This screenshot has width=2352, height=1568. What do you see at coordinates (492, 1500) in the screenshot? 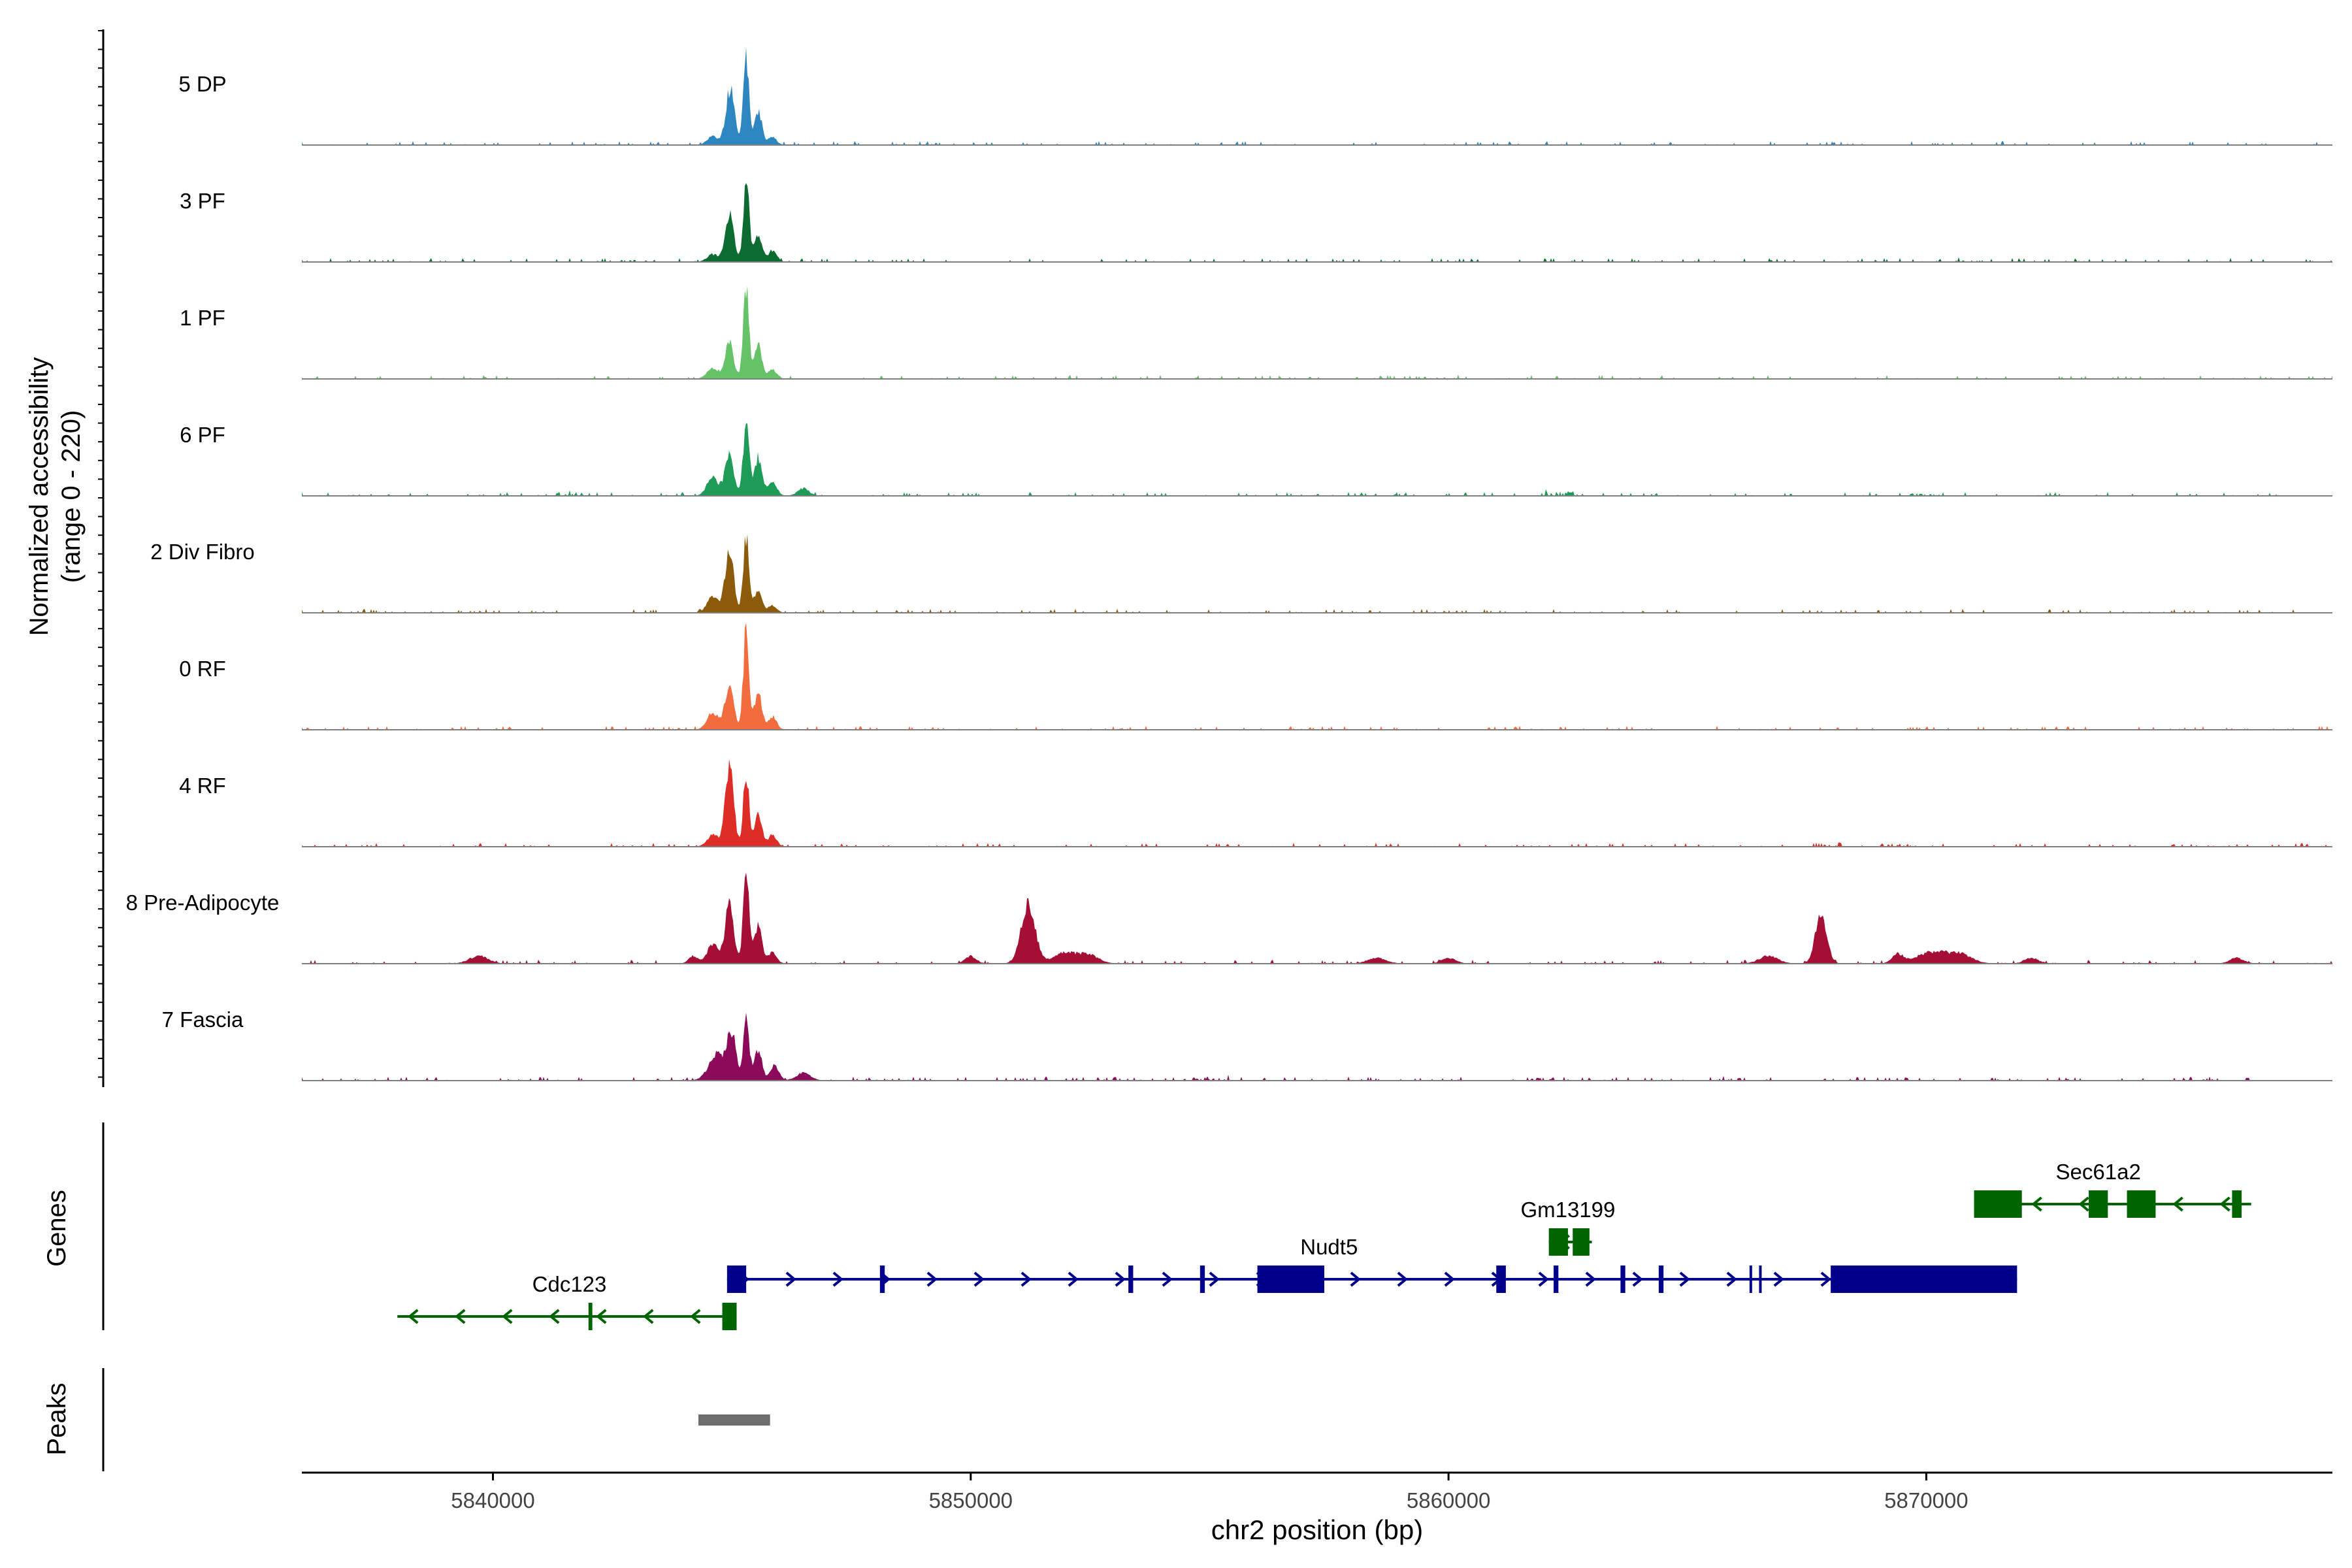
I see `x-tick-label: 5840000` at bounding box center [492, 1500].